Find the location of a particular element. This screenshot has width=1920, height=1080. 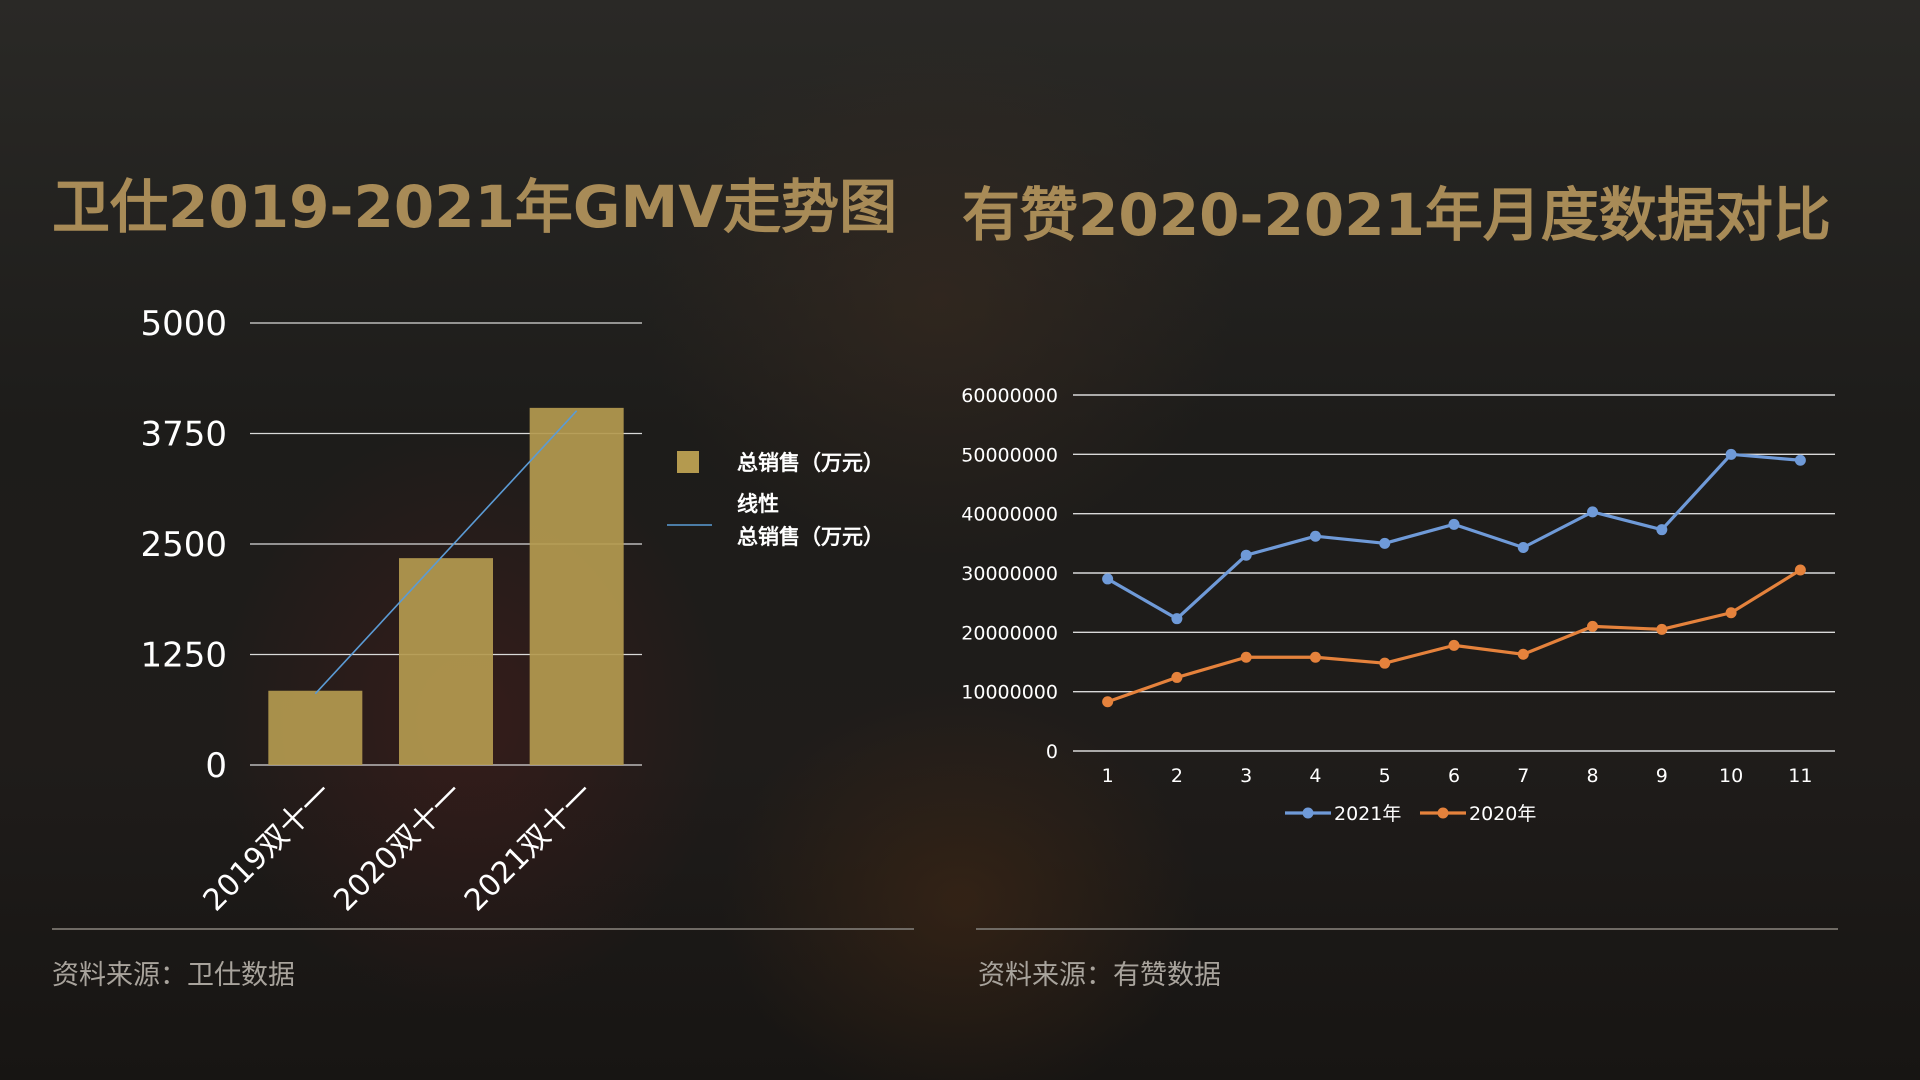

right-divider is located at coordinates (1407, 929).